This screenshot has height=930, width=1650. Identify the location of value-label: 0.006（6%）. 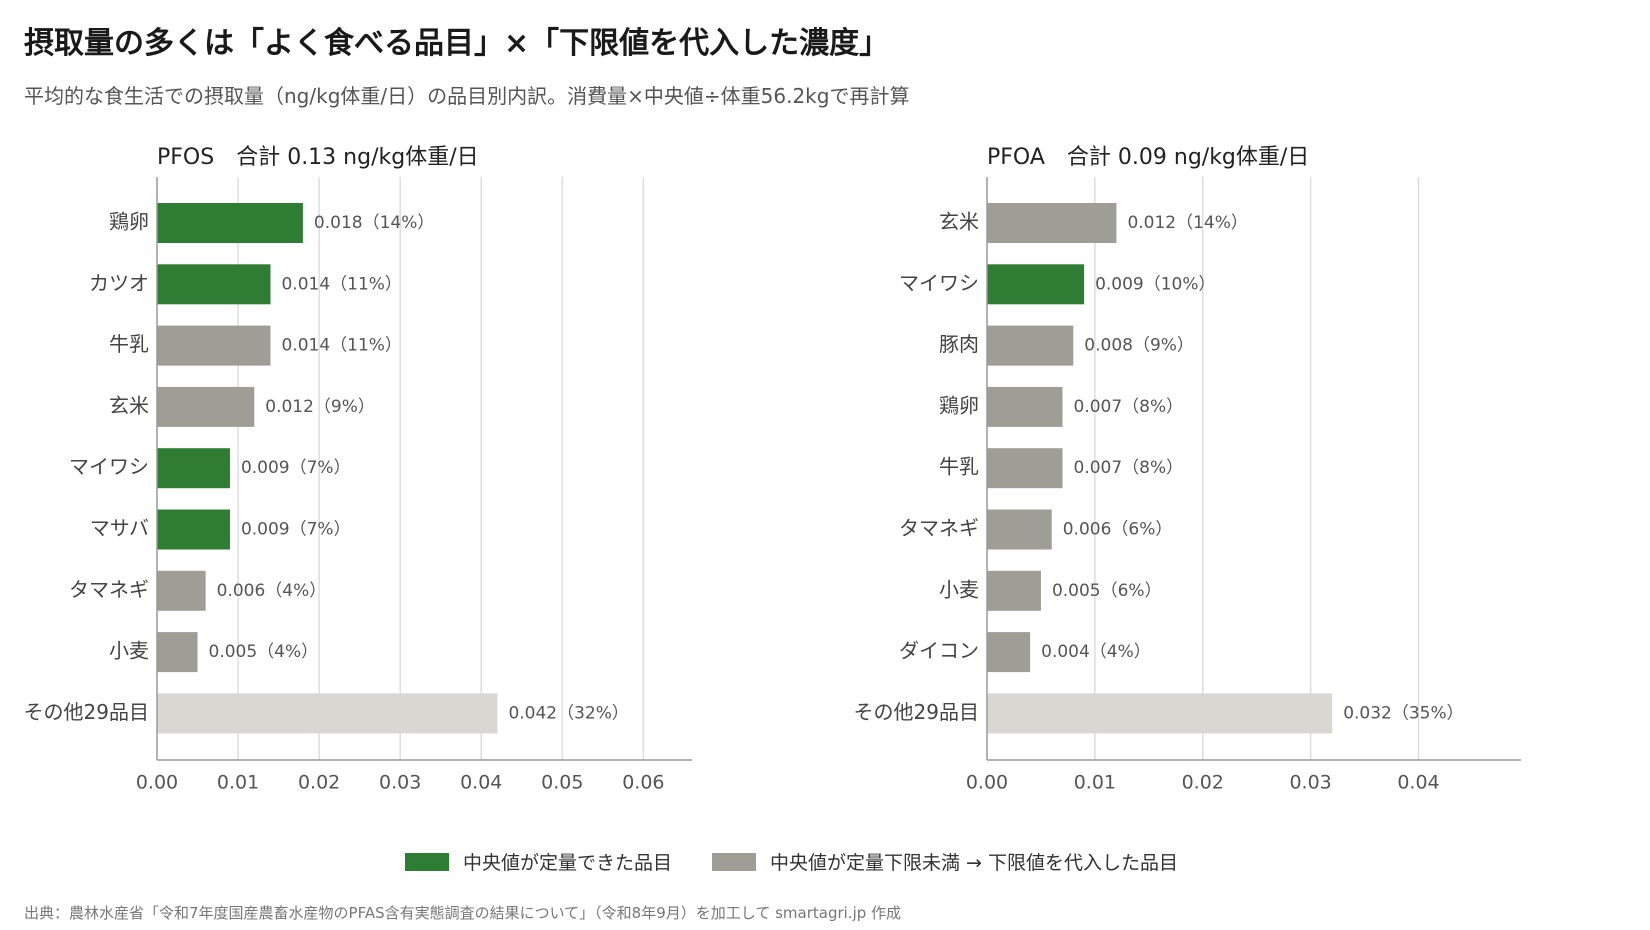
(1118, 530).